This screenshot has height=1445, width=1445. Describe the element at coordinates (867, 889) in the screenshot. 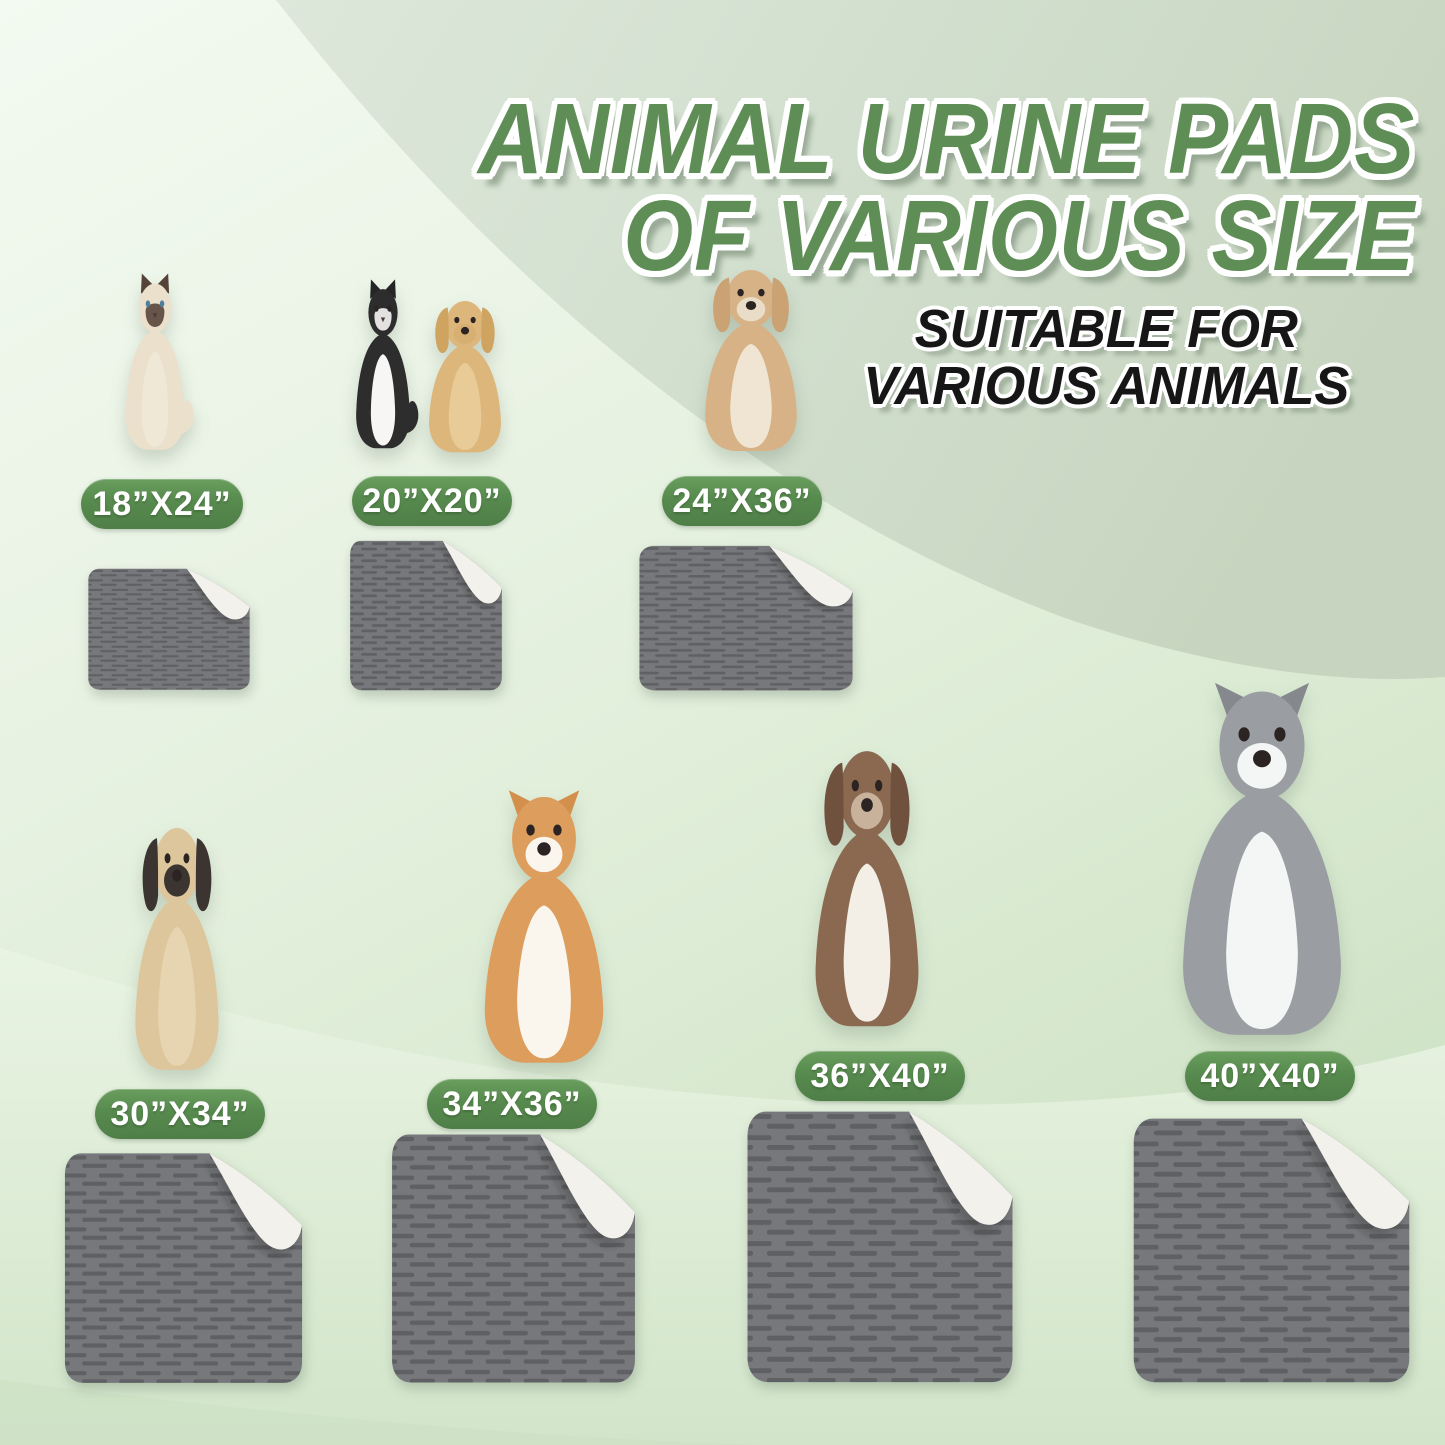

I see `australian-shepherd-photo` at that location.